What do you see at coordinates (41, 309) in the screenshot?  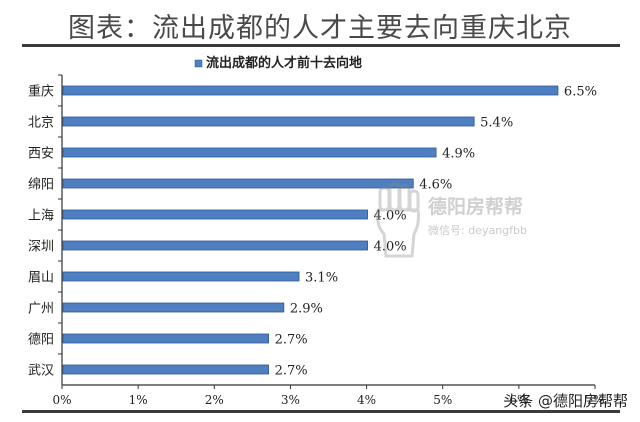 I see `category-label: 广州` at bounding box center [41, 309].